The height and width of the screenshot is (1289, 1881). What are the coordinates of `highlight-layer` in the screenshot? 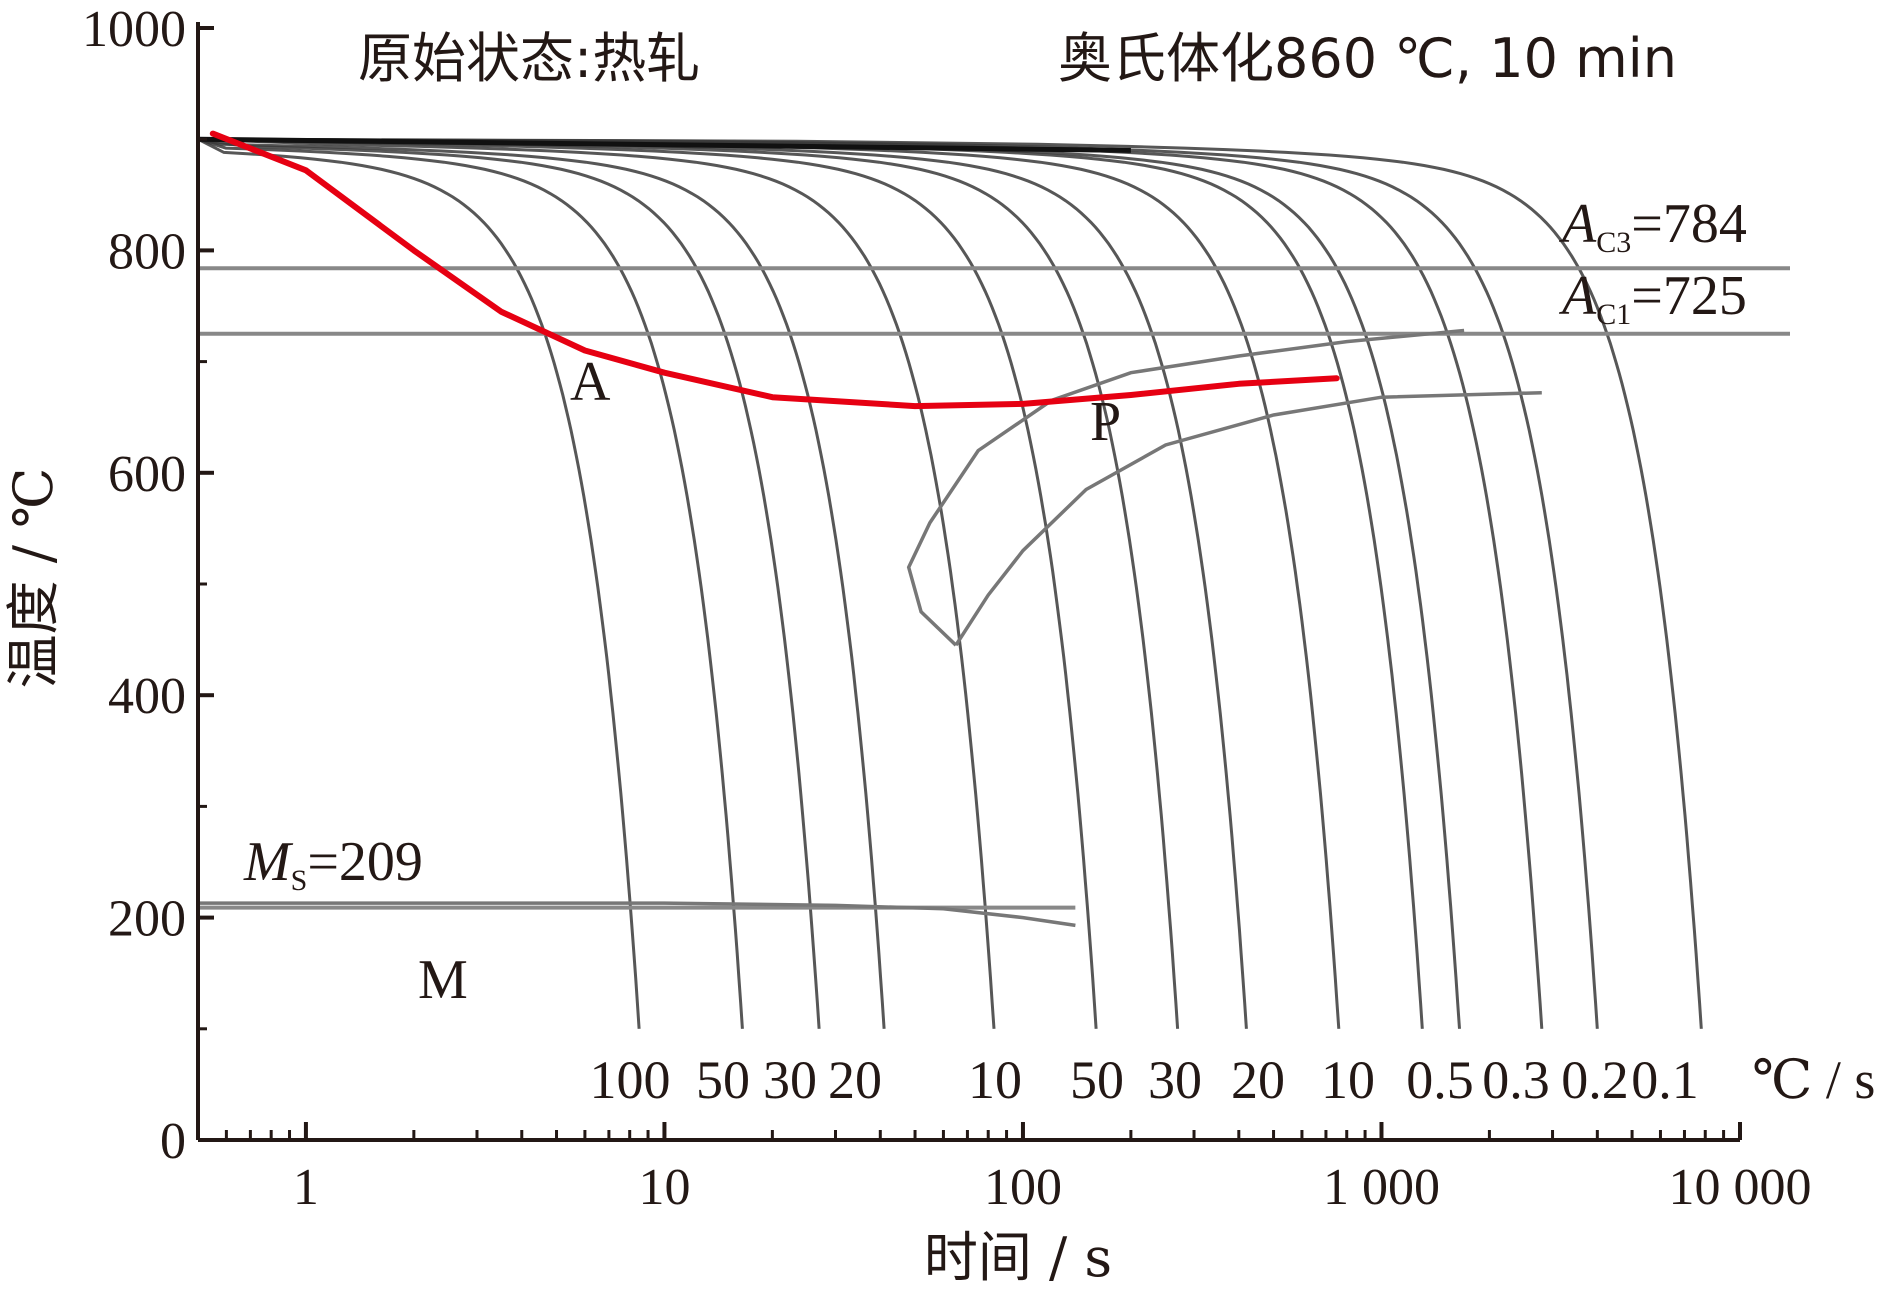 It's located at (774, 270).